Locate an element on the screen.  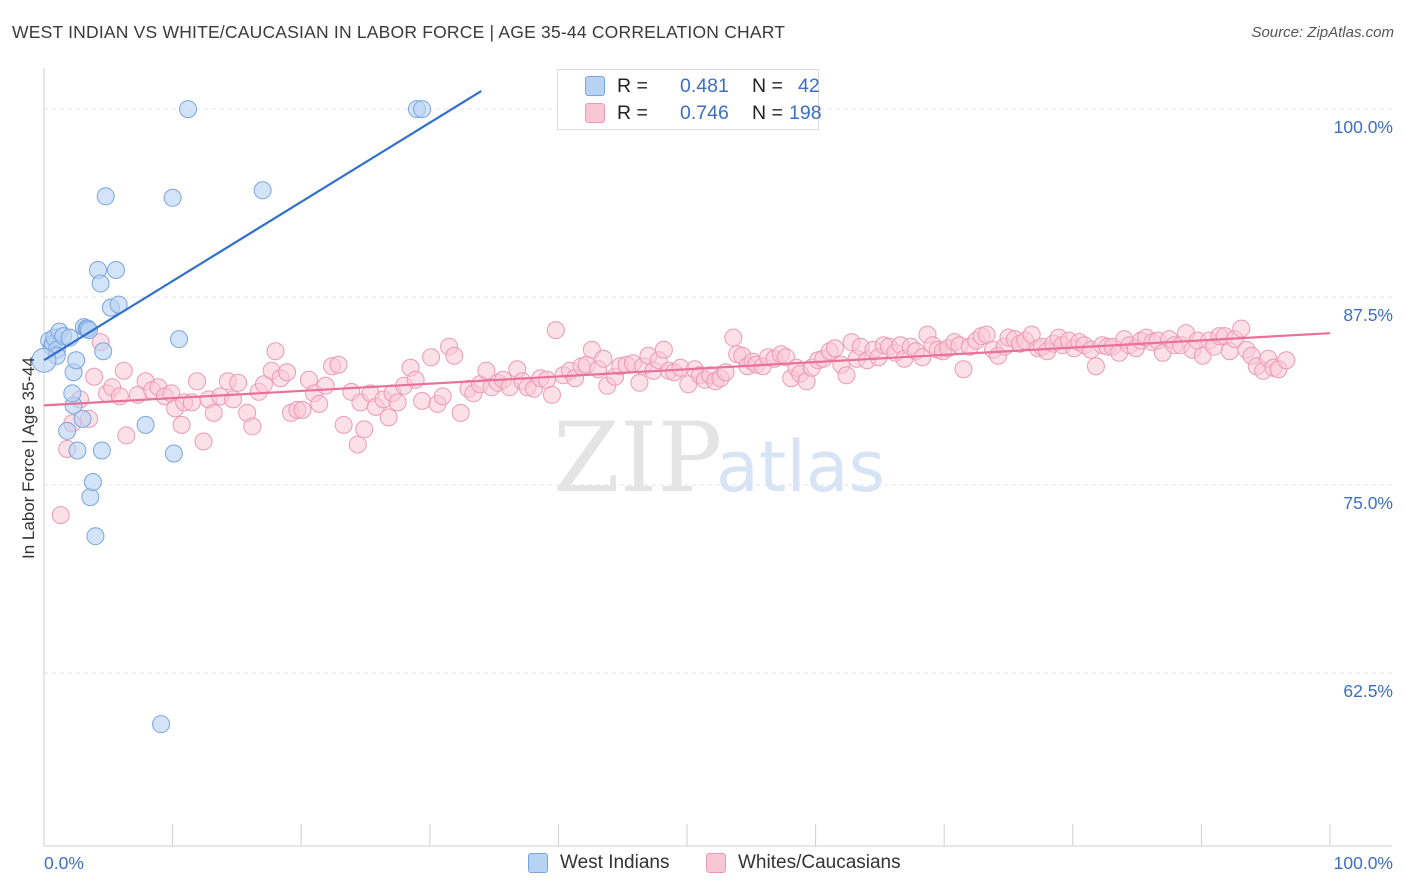
y-tick-label: 62.5% is located at coordinates (1368, 691).